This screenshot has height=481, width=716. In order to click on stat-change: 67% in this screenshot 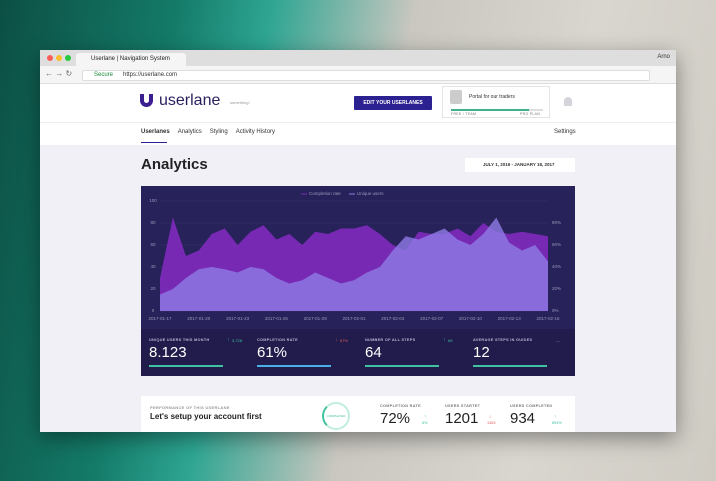, I will do `click(344, 340)`.